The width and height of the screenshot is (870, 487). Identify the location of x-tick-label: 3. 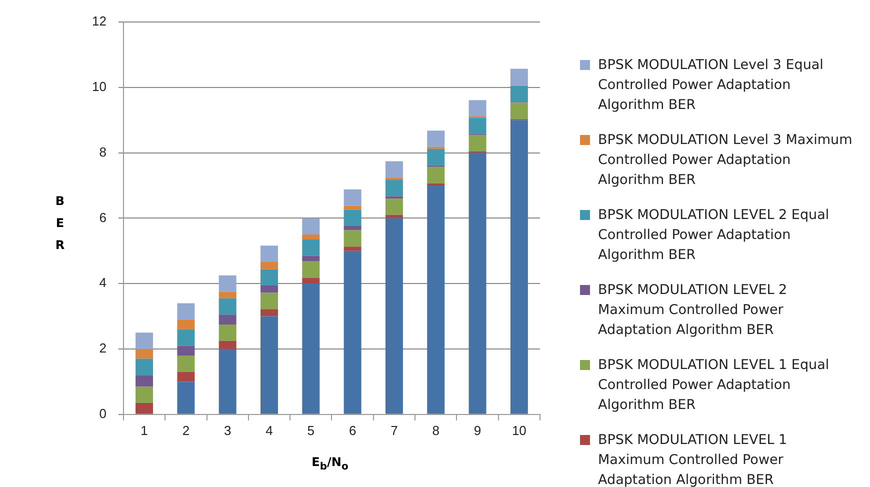
(228, 430).